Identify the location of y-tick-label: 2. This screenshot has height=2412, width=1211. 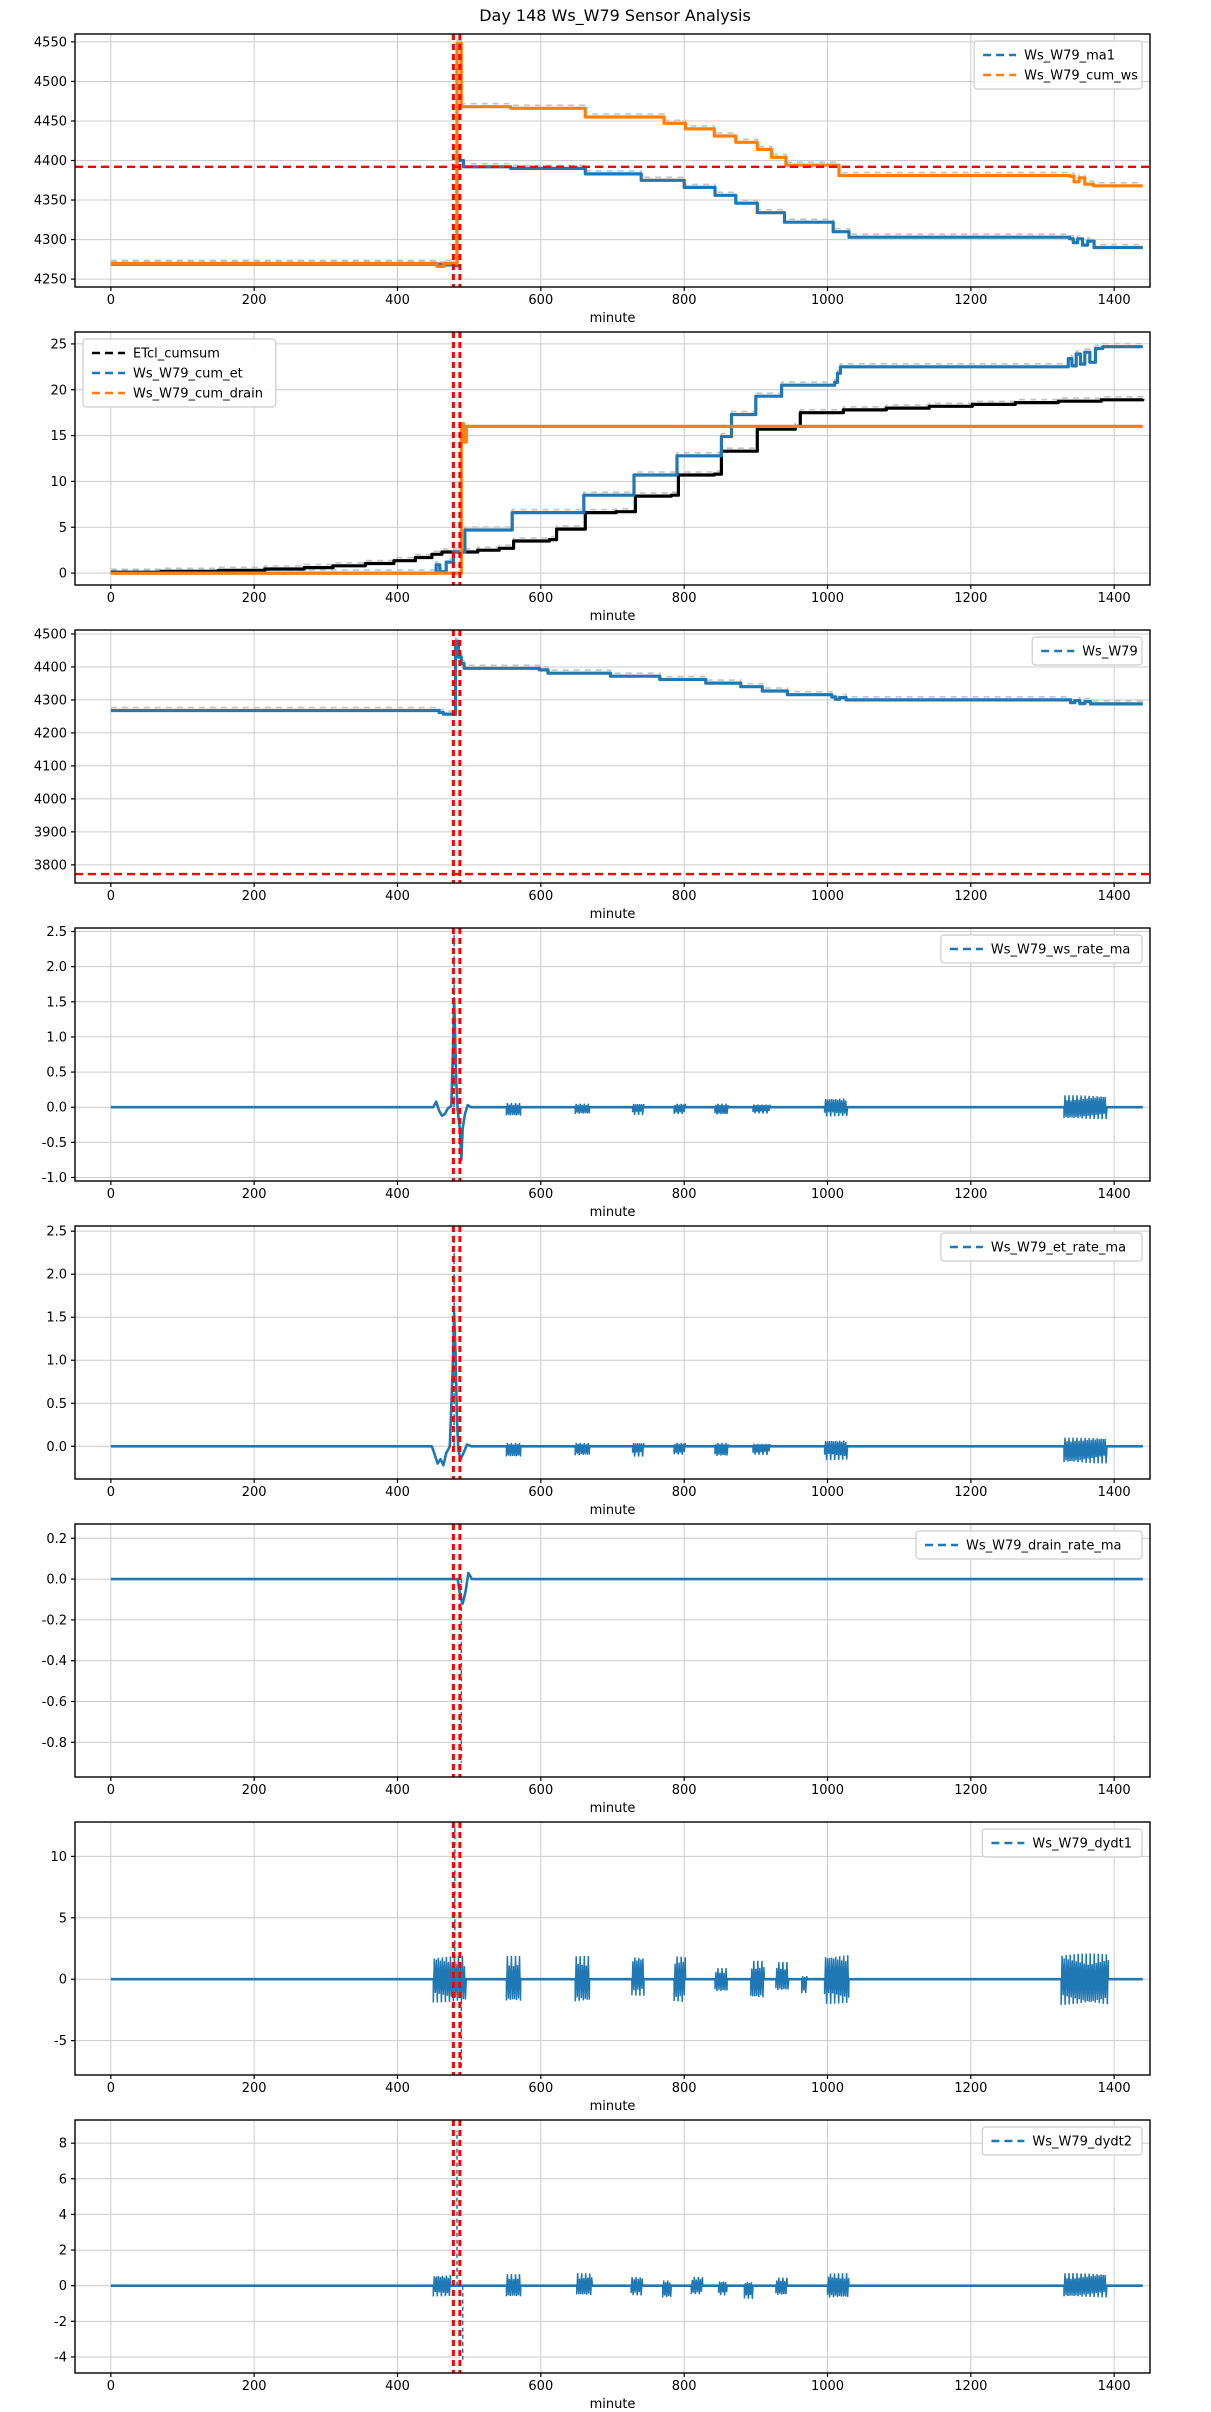
(63, 2251).